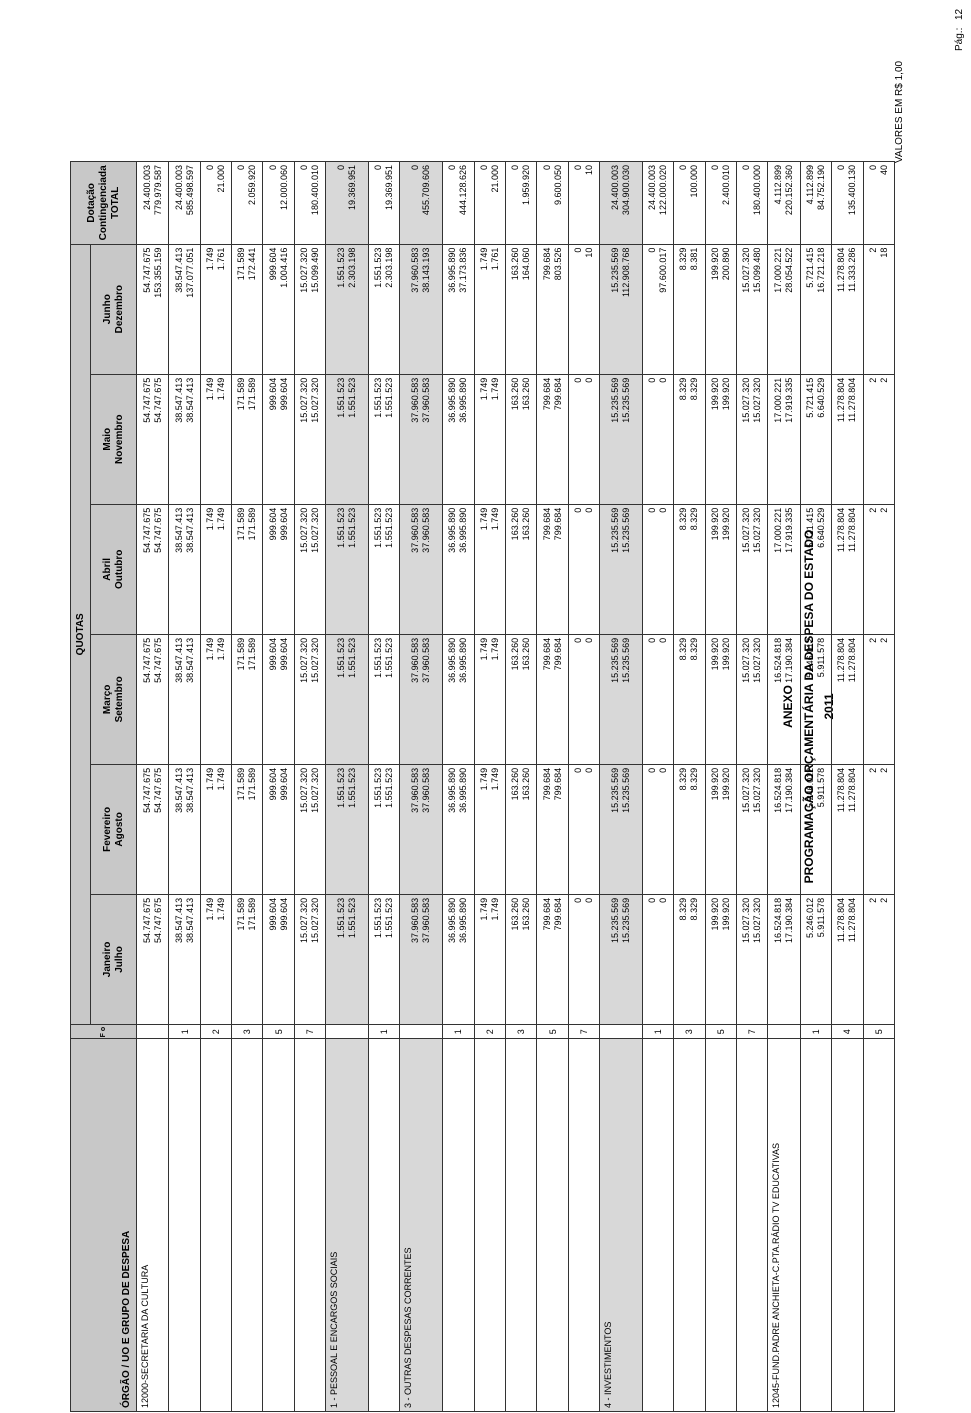  I want to click on quota-cell: 36.995.890 37.173.836, so click(458, 309).